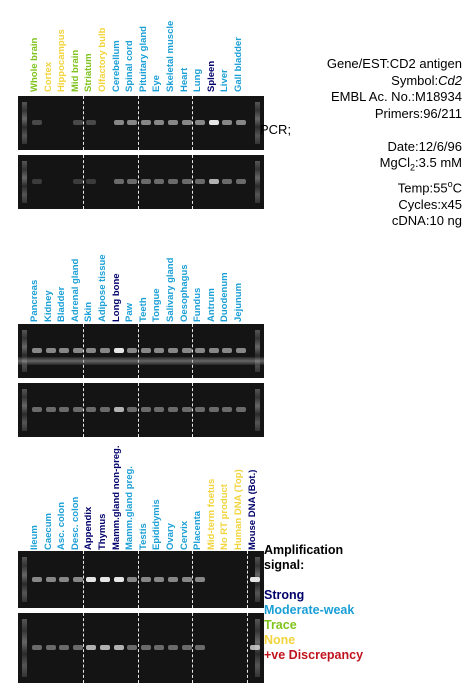 The height and width of the screenshot is (692, 470). What do you see at coordinates (238, 277) in the screenshot?
I see `lane-label: Jejunum` at bounding box center [238, 277].